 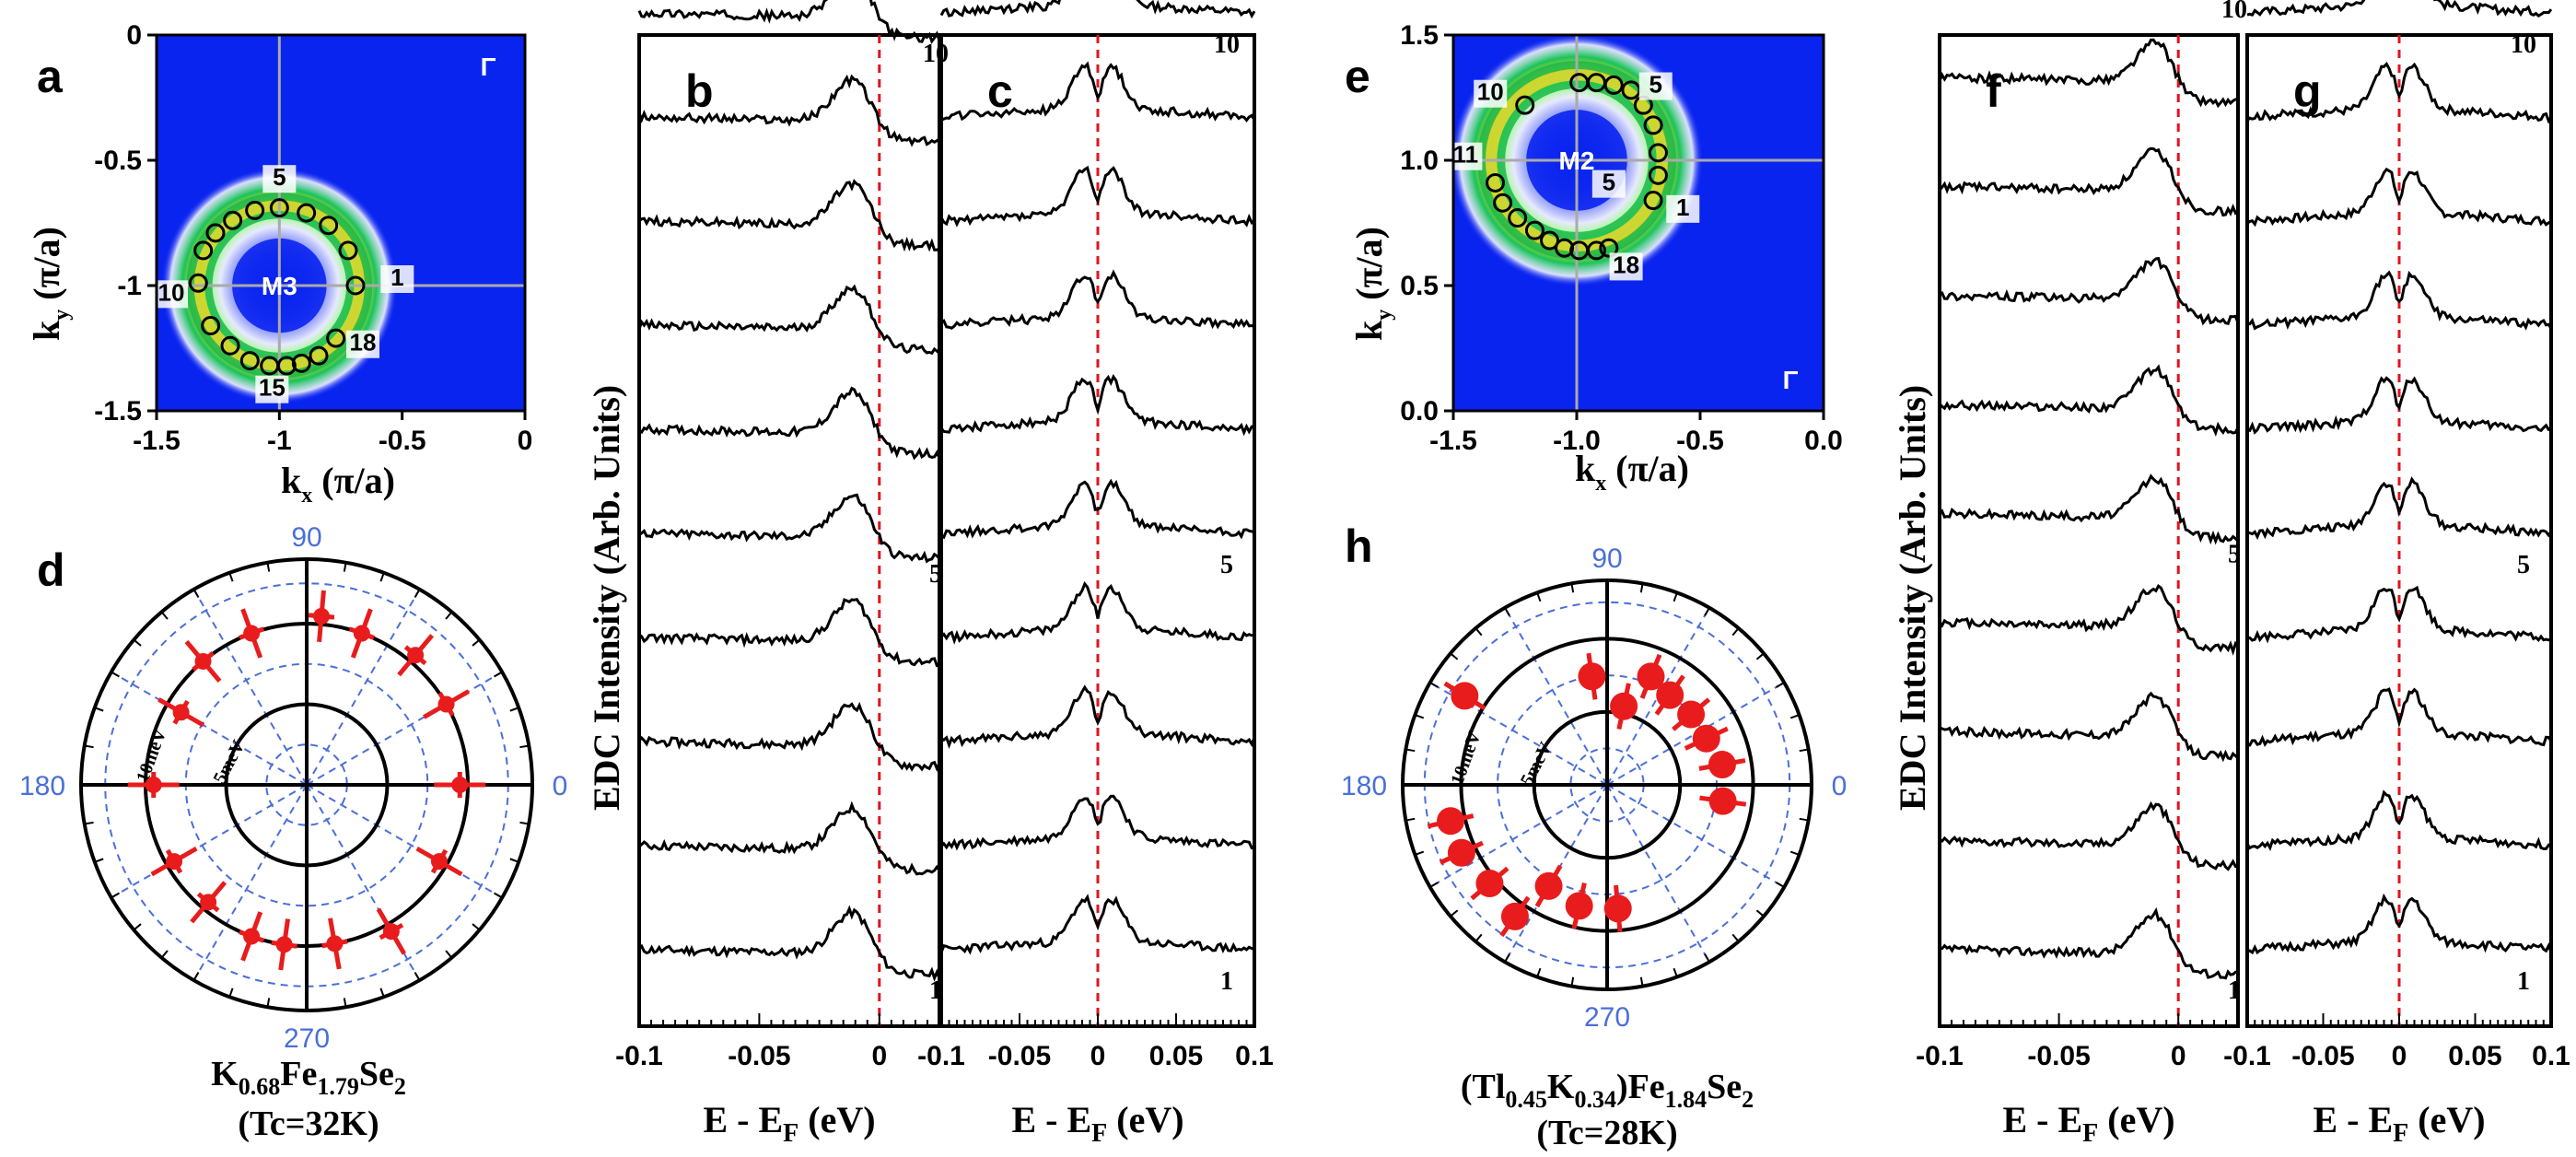 What do you see at coordinates (1632, 472) in the screenshot?
I see `xlabel-e: kx (π/a)` at bounding box center [1632, 472].